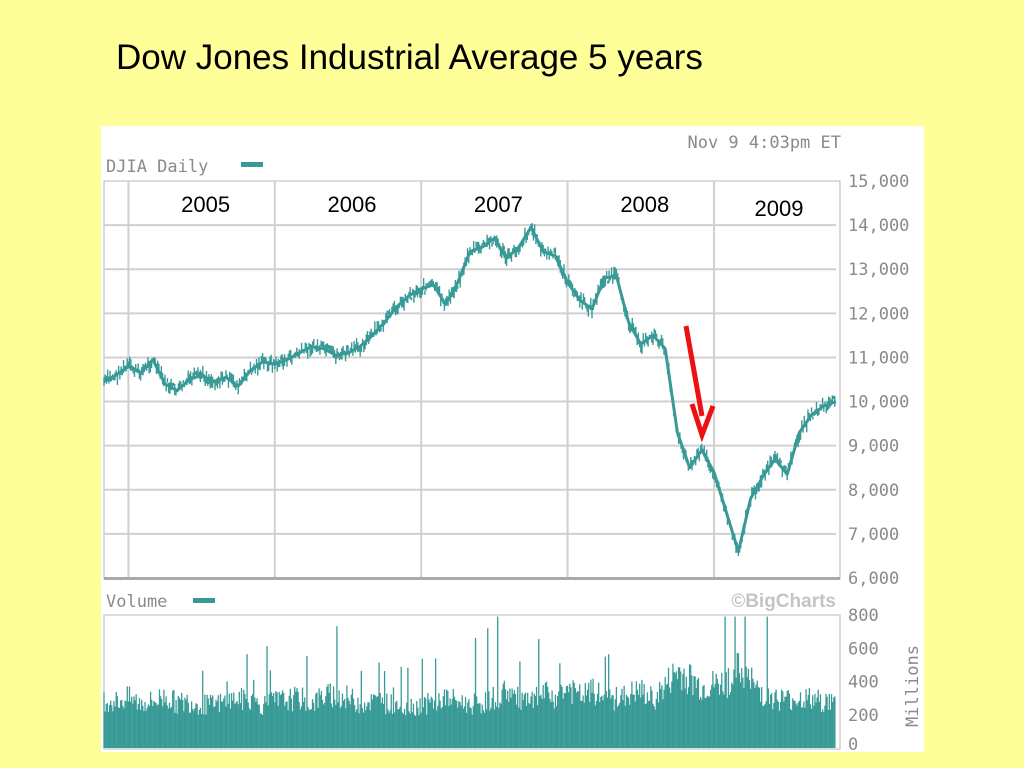 Image resolution: width=1024 pixels, height=768 pixels. Describe the element at coordinates (472, 578) in the screenshot. I see `price-plot-baseline` at that location.